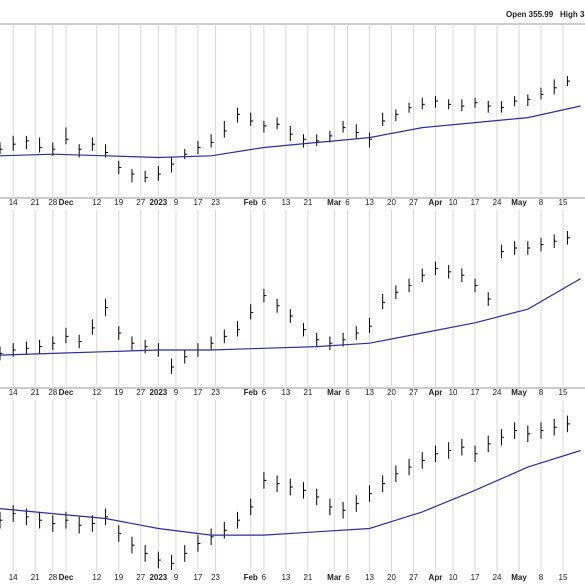 This screenshot has height=585, width=585. I want to click on info-high: High 35, so click(572, 14).